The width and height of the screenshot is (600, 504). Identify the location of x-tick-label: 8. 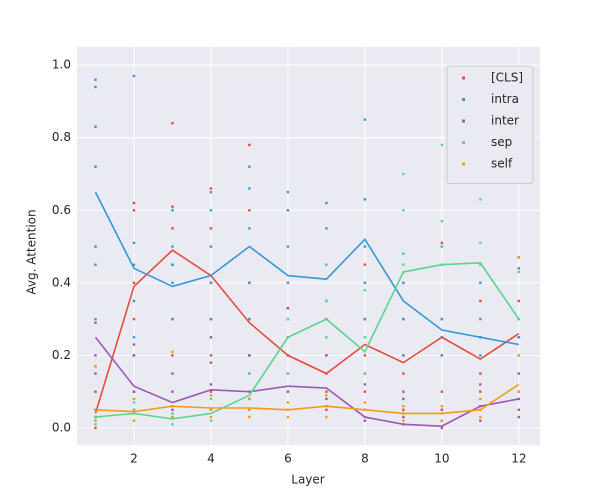
(365, 459).